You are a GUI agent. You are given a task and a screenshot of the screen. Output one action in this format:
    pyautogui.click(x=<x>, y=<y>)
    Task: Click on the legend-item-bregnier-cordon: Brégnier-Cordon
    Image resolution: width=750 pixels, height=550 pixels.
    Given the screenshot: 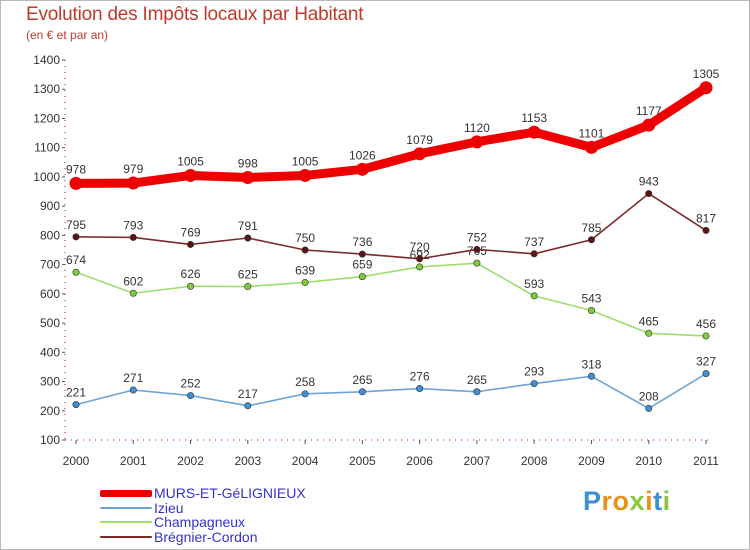 What is the action you would take?
    pyautogui.click(x=179, y=537)
    